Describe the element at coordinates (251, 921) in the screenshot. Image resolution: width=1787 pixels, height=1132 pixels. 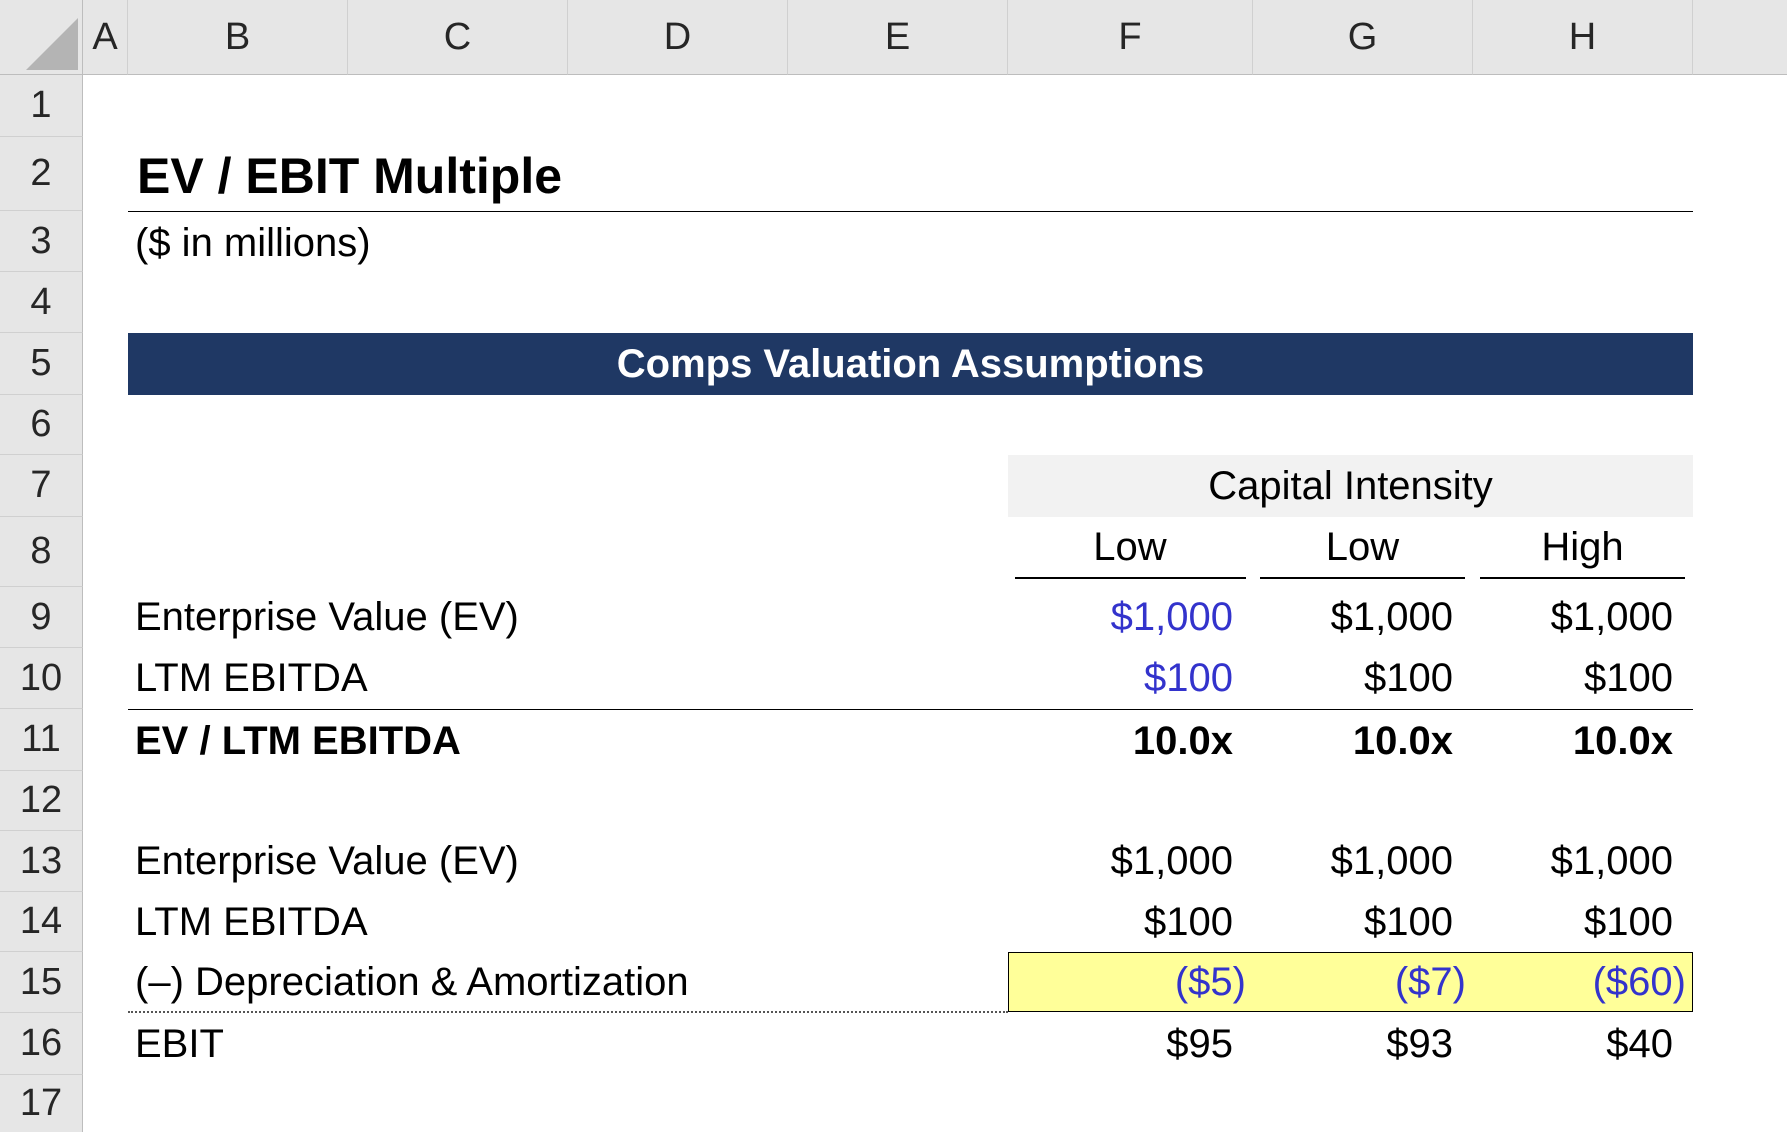
I see `ebitda2-label: LTM EBITDA` at that location.